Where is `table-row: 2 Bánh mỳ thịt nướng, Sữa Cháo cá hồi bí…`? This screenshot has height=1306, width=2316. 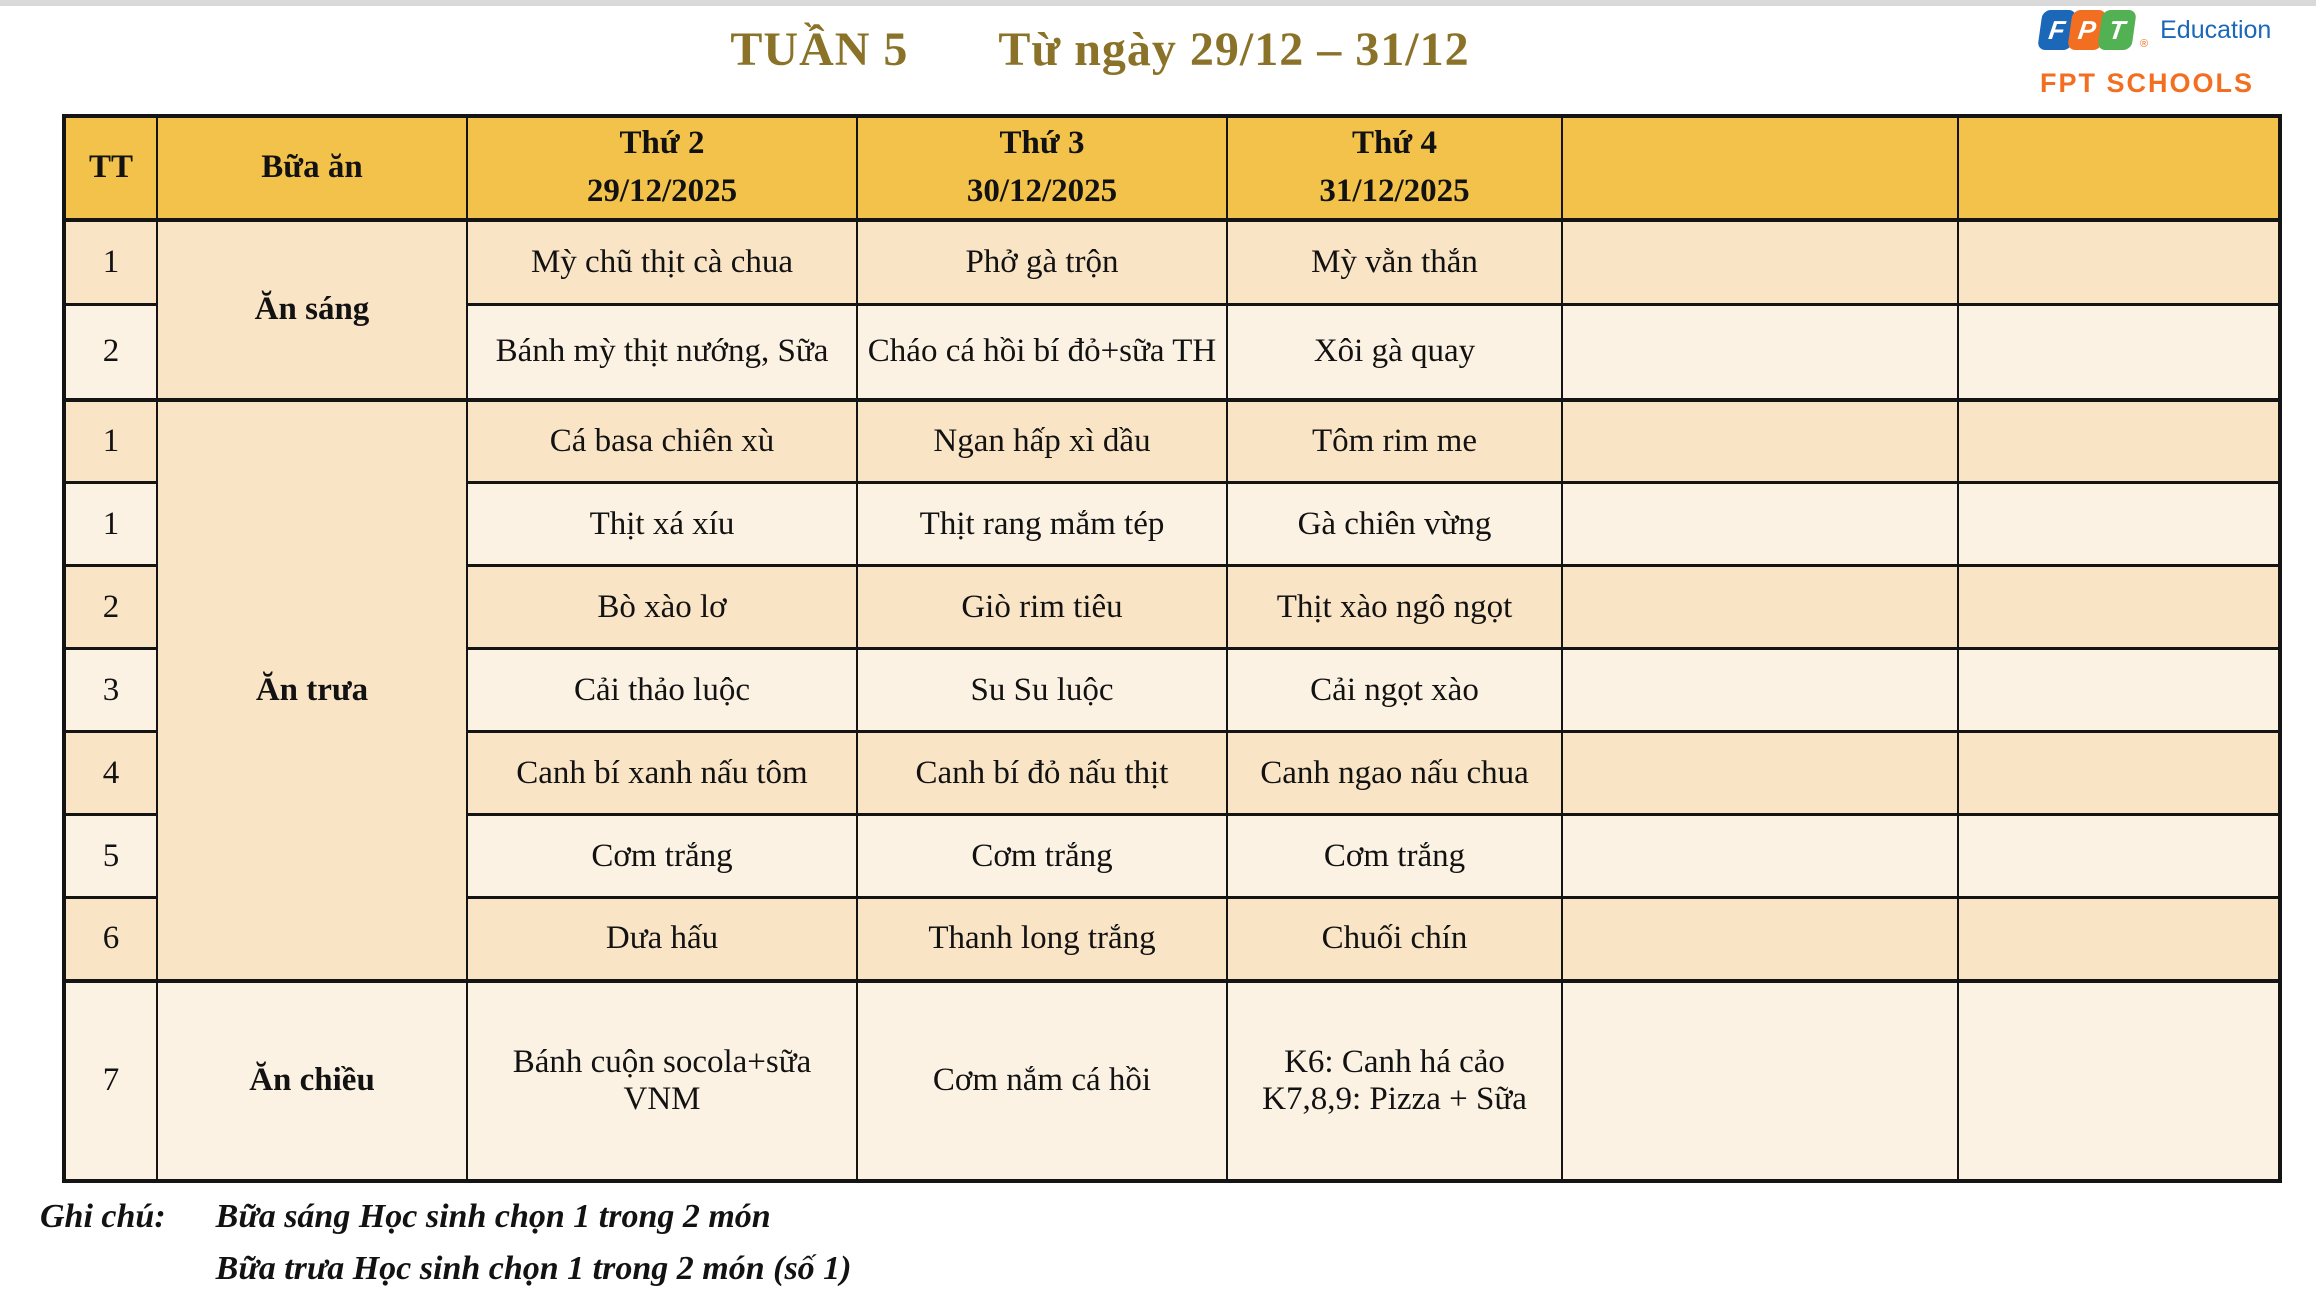
table-row: 2 Bánh mỳ thịt nướng, Sữa Cháo cá hồi bí… is located at coordinates (1172, 352).